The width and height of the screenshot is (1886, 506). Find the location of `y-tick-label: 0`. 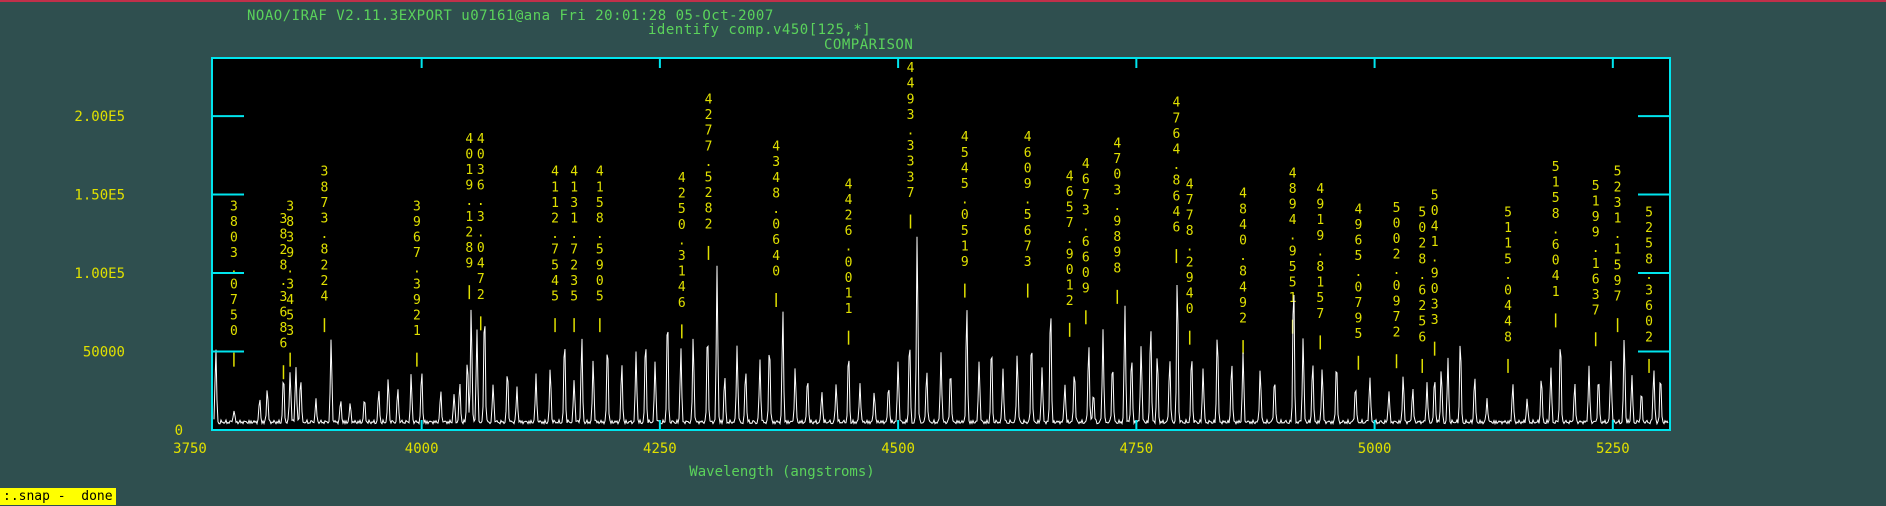

y-tick-label: 0 is located at coordinates (179, 431).